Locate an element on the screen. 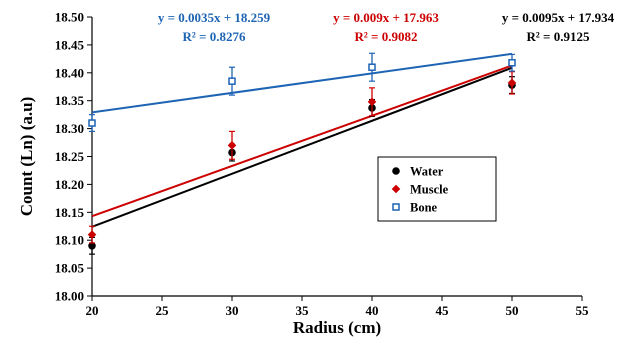 This screenshot has width=635, height=345. legend-marker-water is located at coordinates (396, 171).